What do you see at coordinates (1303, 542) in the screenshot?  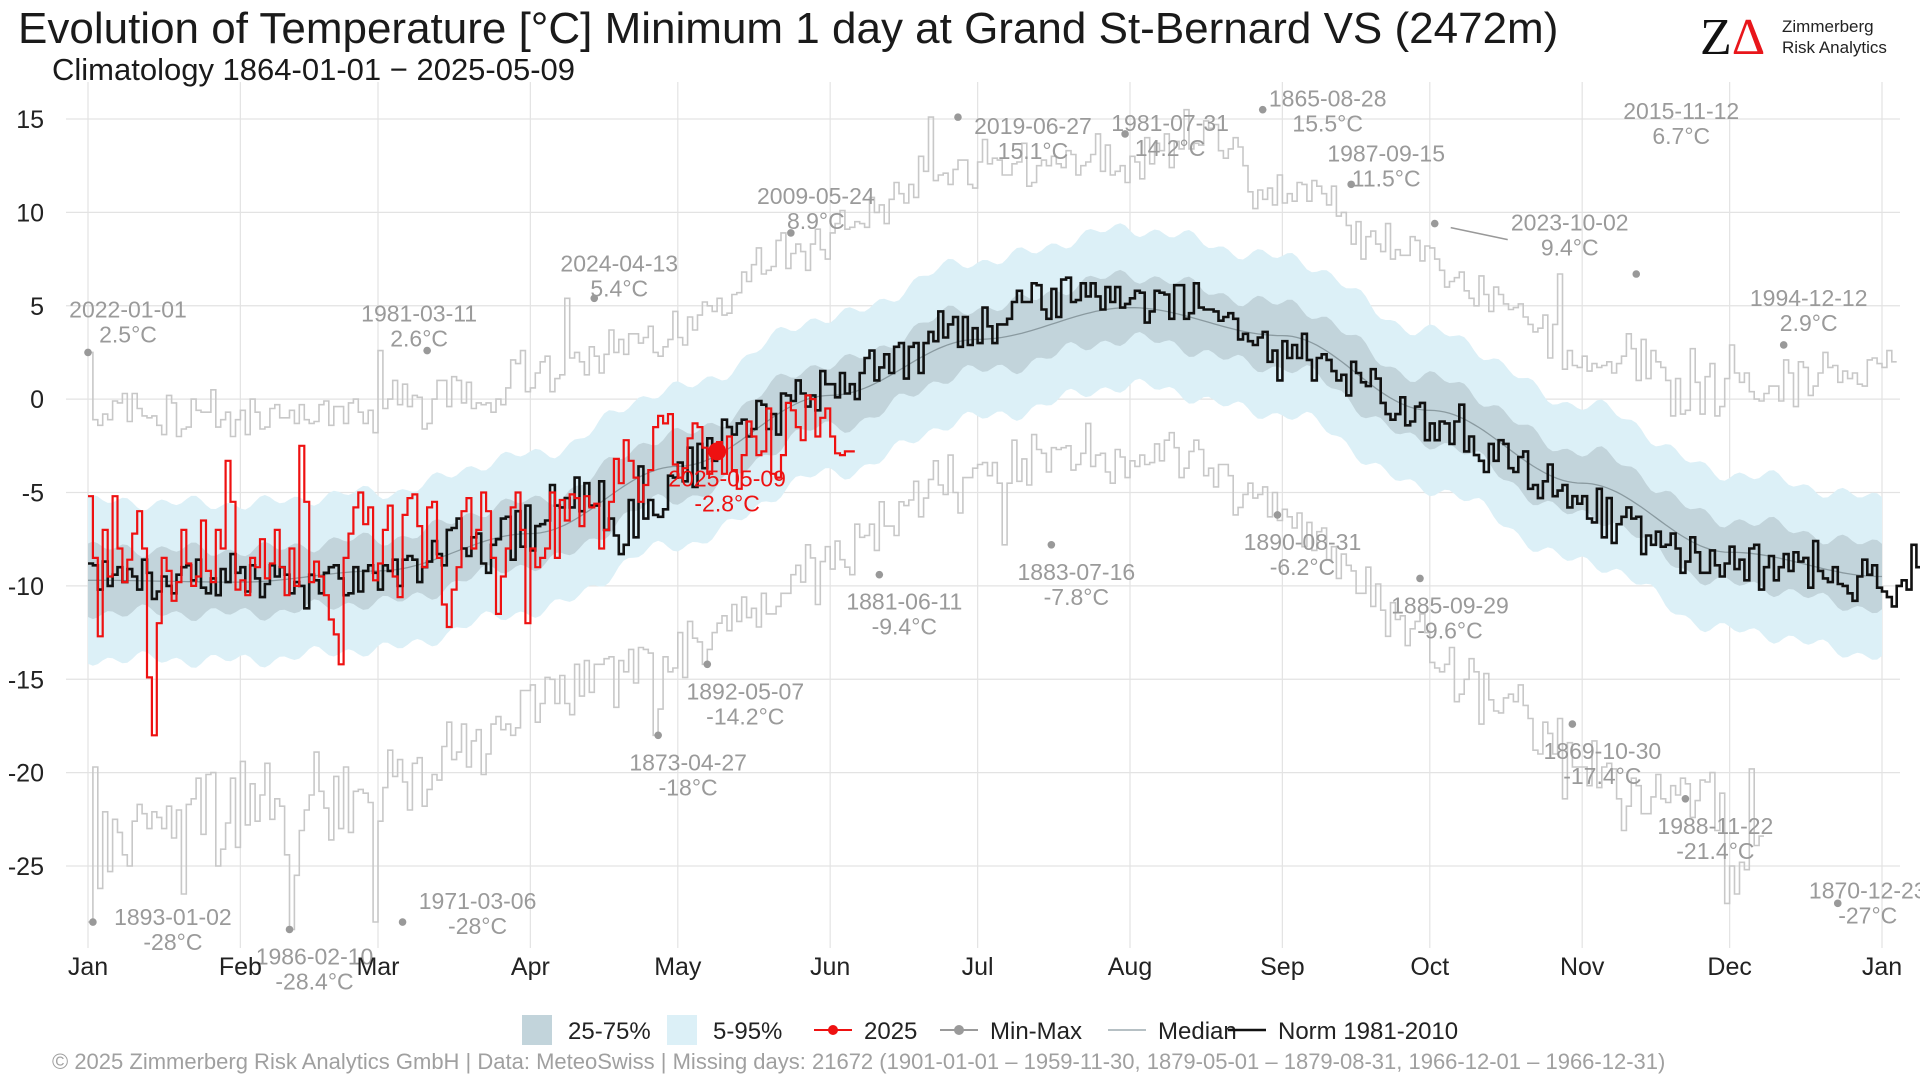 I see `annotation-date: 1890-08-31` at bounding box center [1303, 542].